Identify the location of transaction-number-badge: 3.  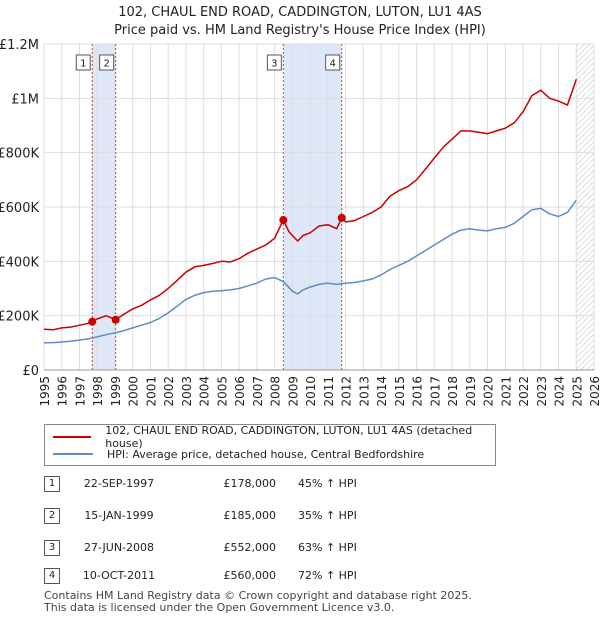
(52, 548).